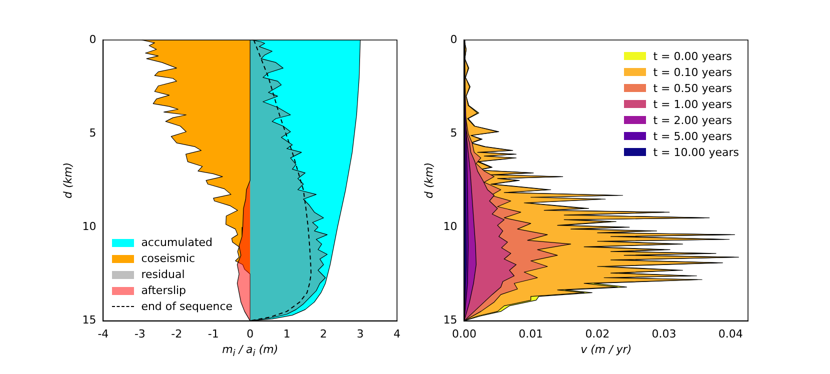 Image resolution: width=830 pixels, height=374 pixels. I want to click on legend-label: t = 0.00 years, so click(692, 56).